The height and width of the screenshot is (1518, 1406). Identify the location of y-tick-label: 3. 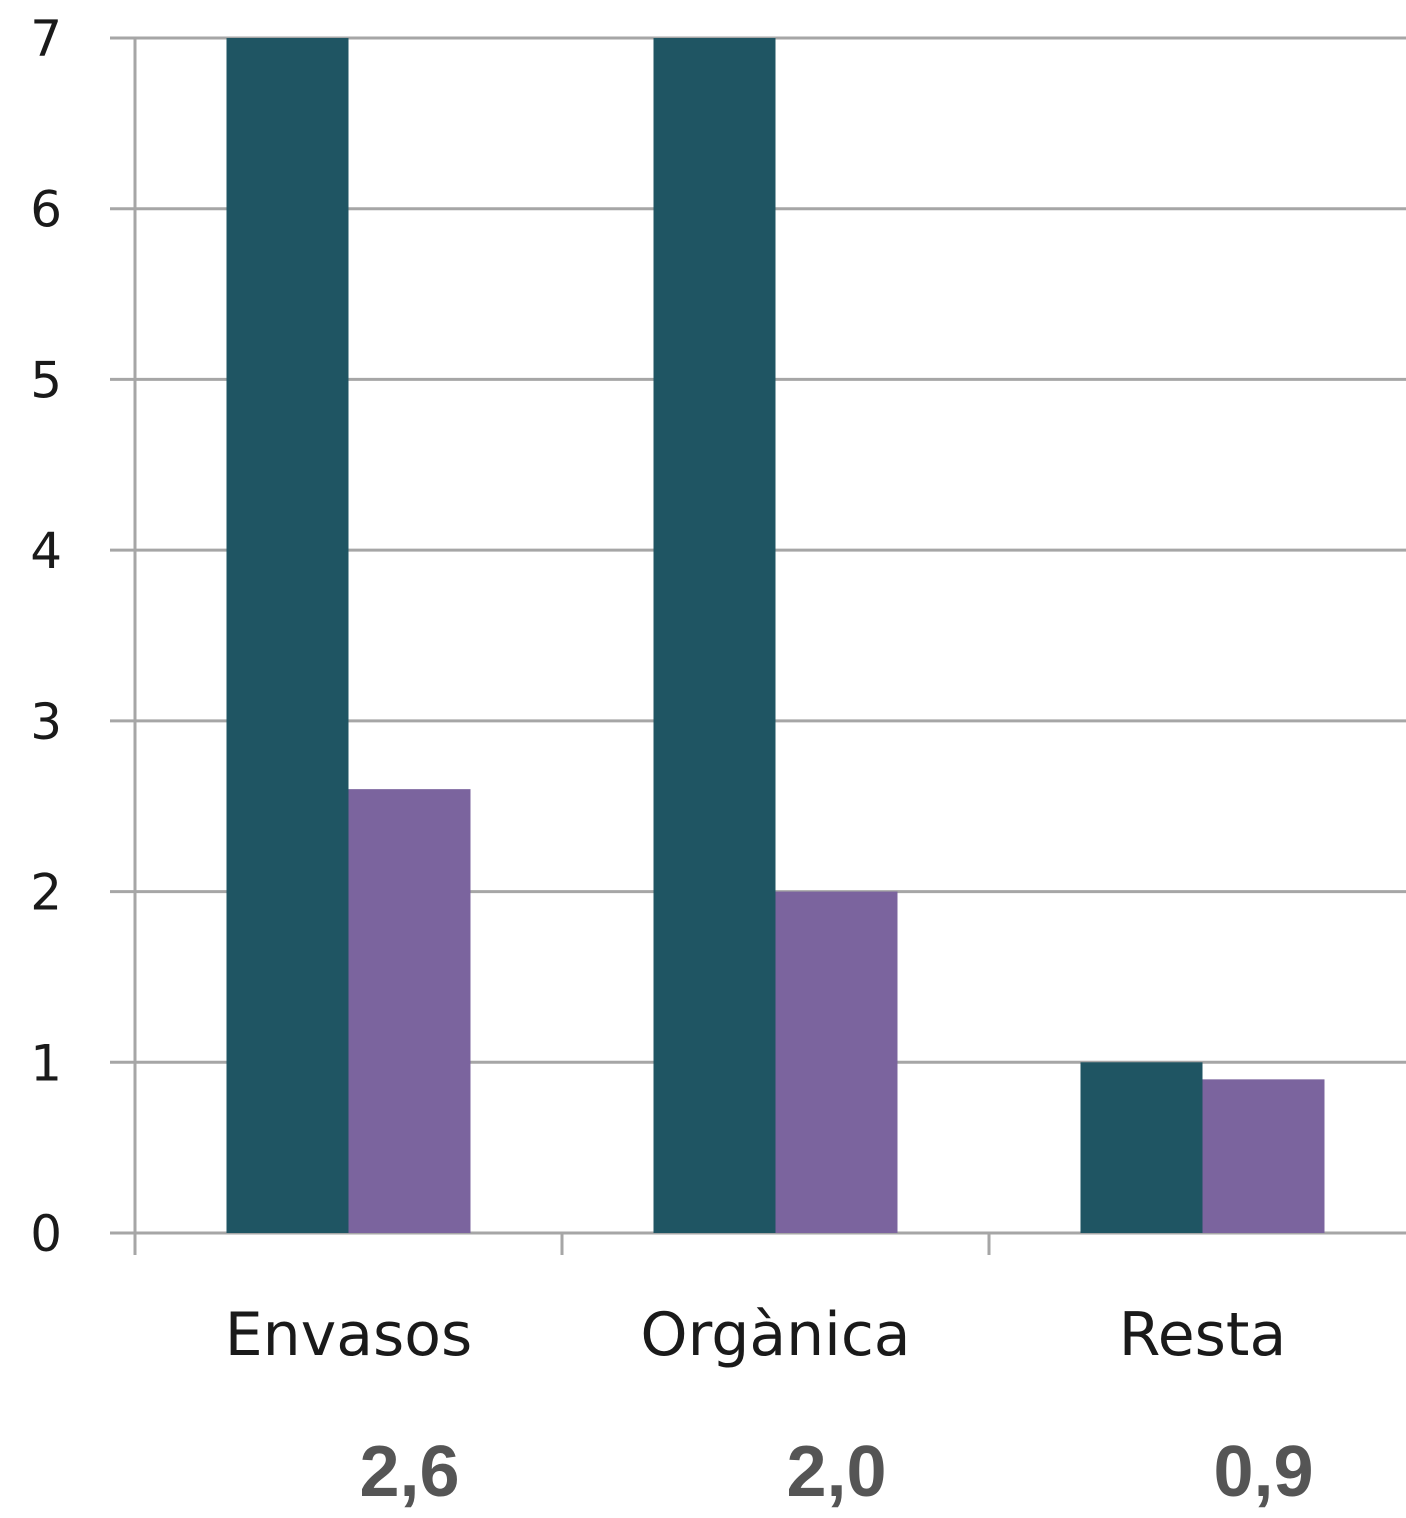
(46, 722).